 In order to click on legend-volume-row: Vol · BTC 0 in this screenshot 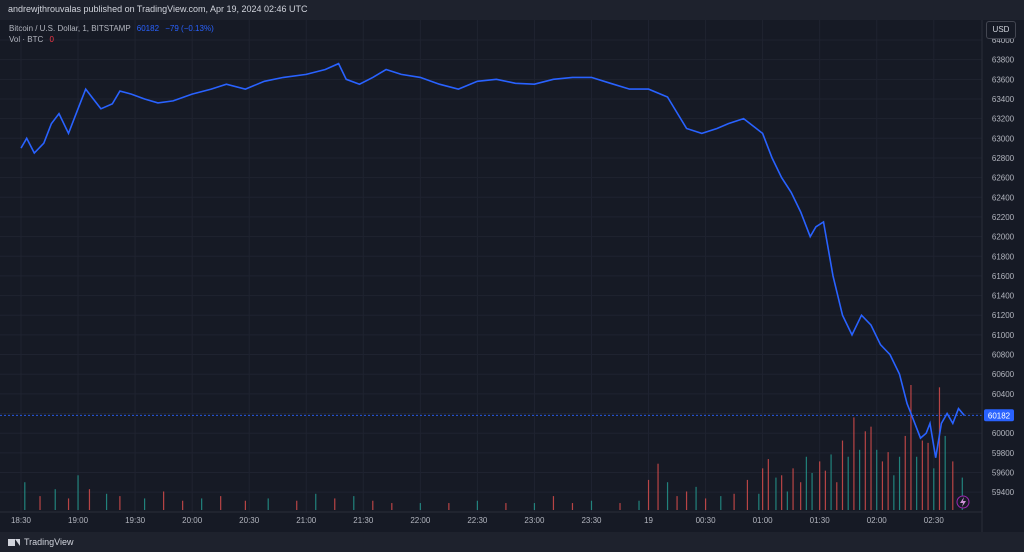, I will do `click(31, 39)`.